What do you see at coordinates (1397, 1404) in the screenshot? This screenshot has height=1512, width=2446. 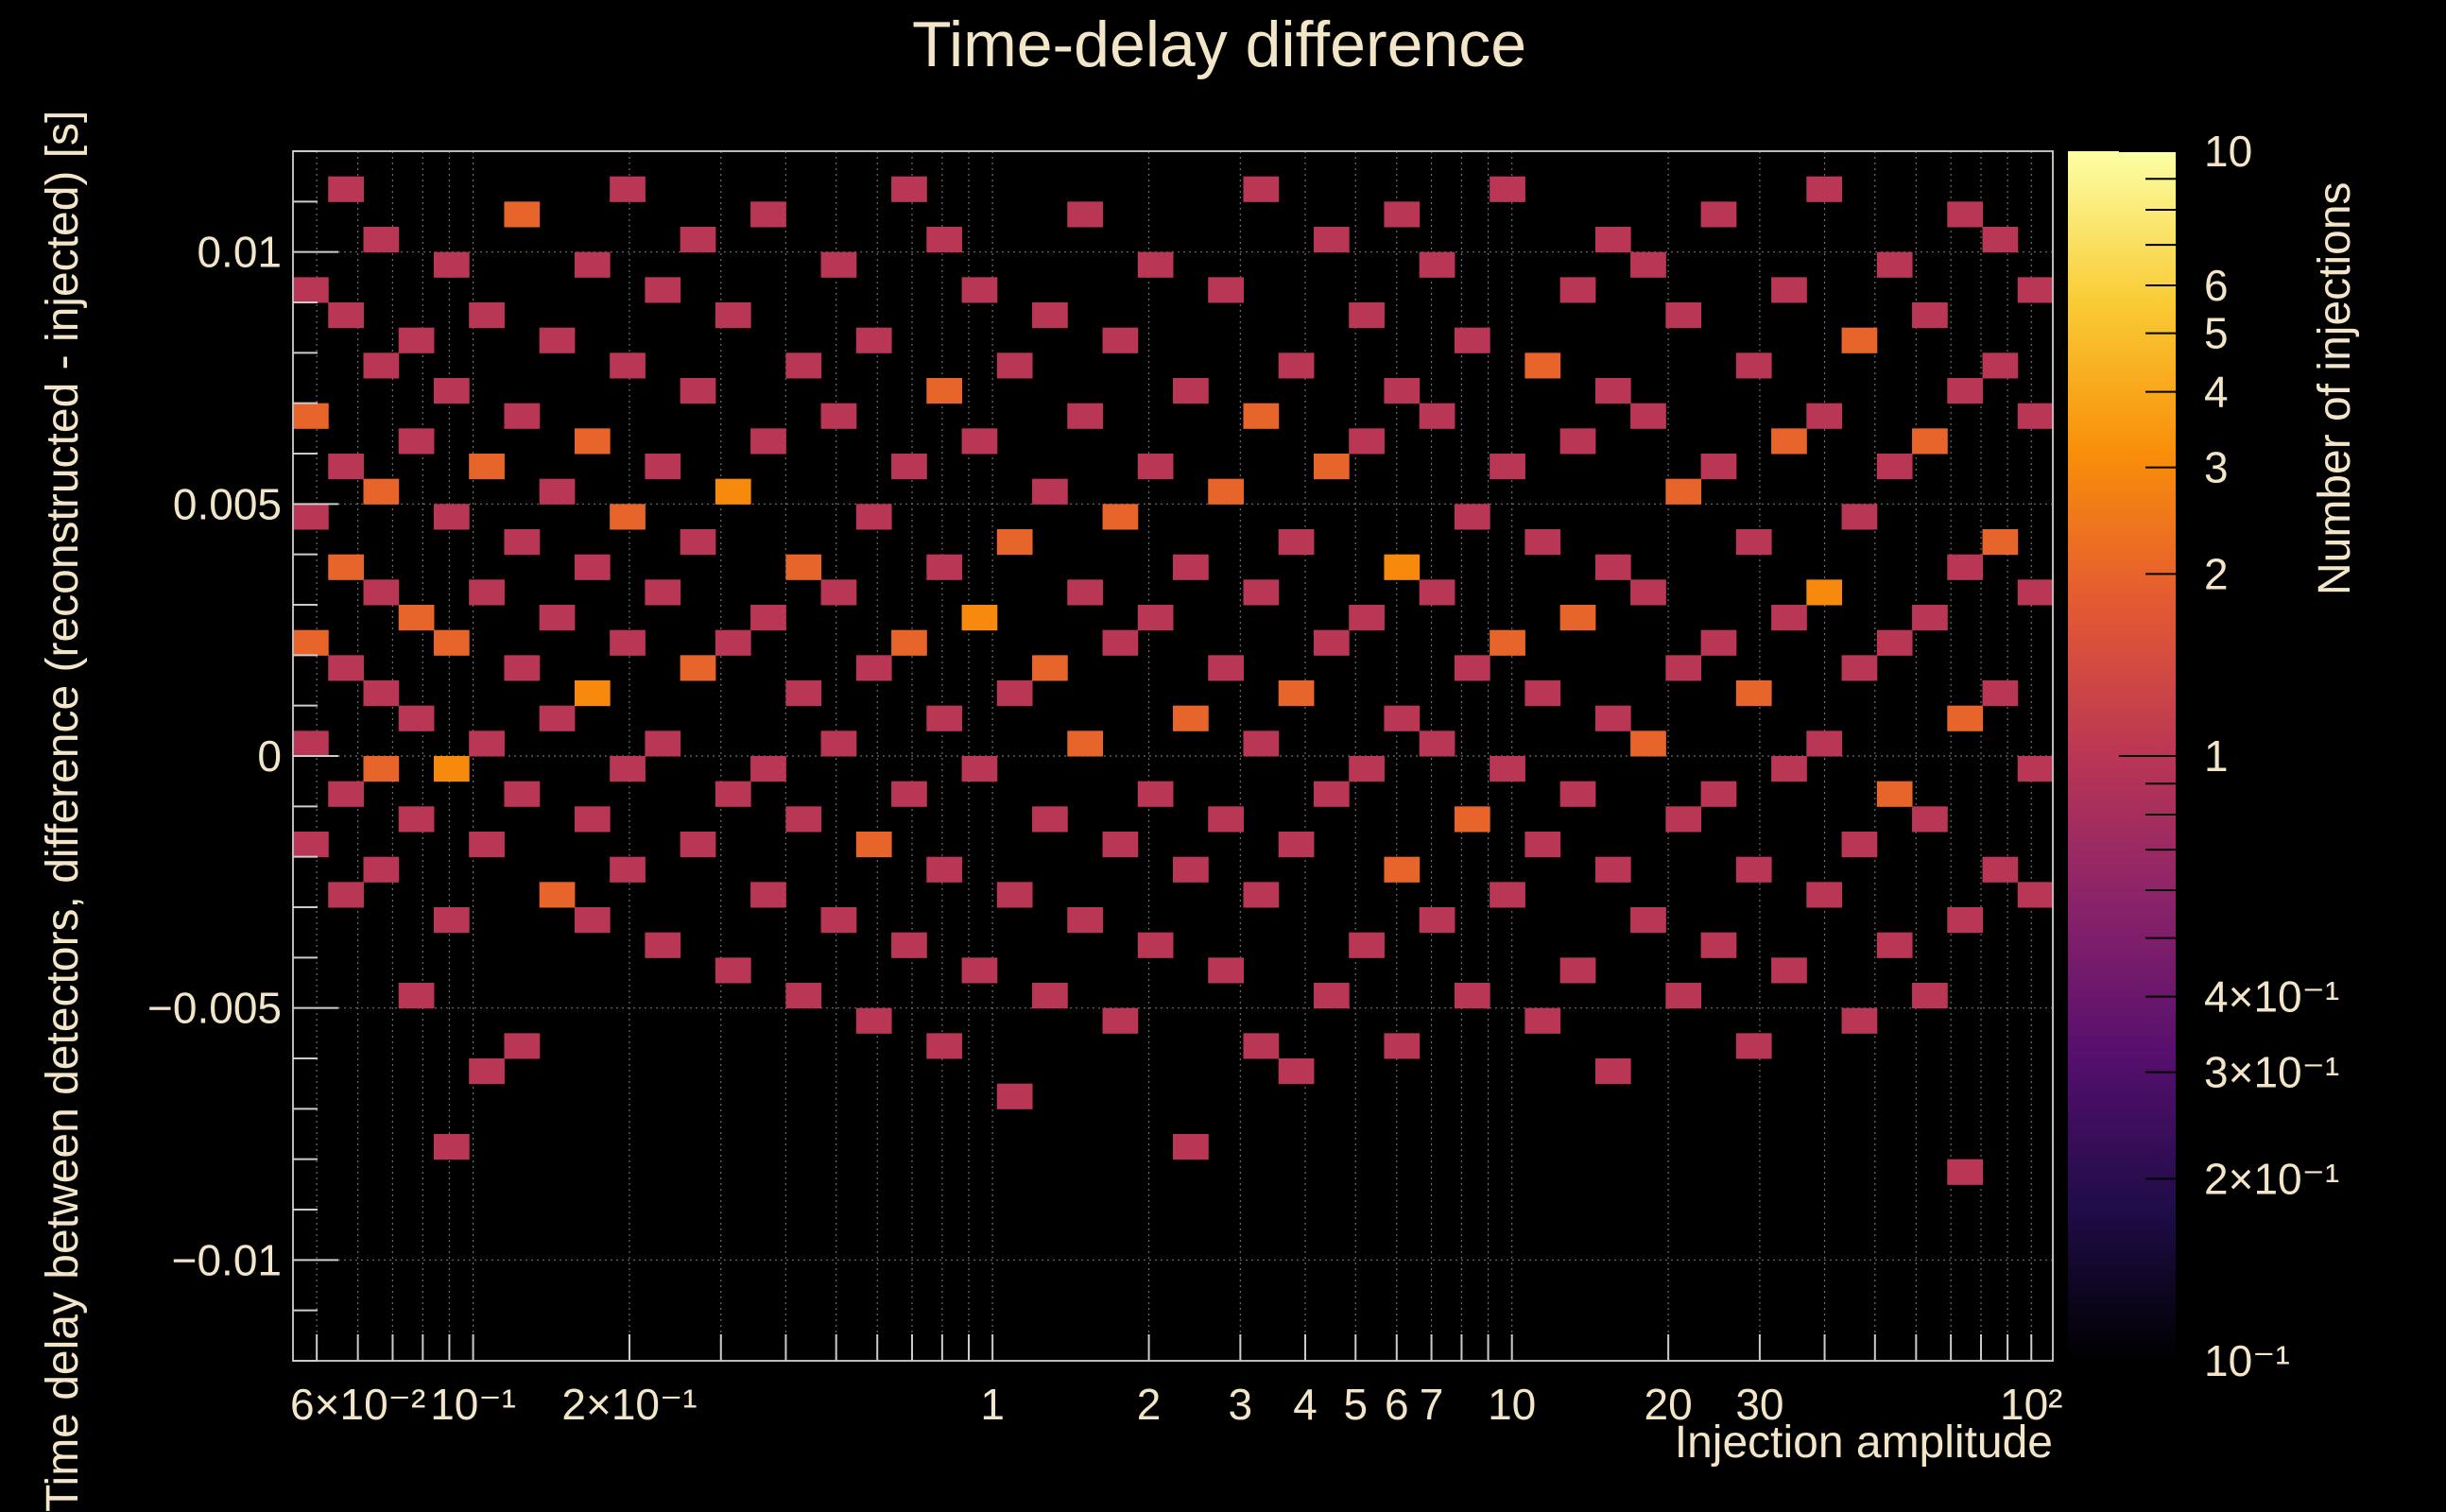 I see `x-tick-label: 6` at bounding box center [1397, 1404].